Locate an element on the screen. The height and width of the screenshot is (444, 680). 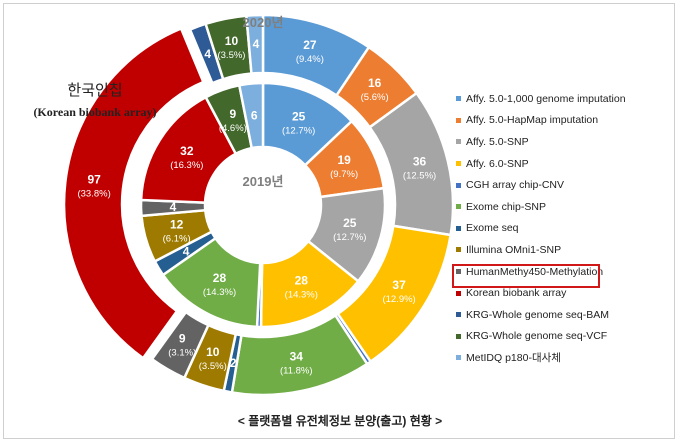
inner-label-5: 28 is located at coordinates (220, 278).